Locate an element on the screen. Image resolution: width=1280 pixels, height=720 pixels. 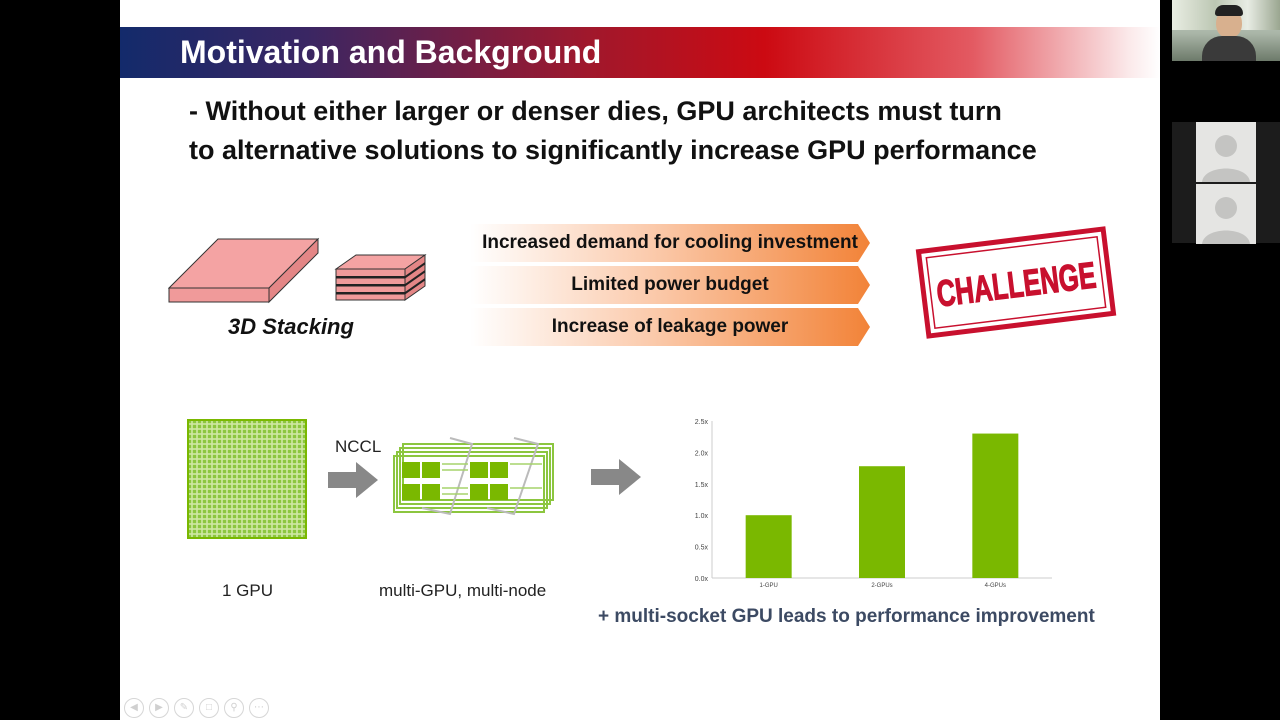
challenge-arrow-leakage: Increase of leakage power is located at coordinates (670, 327).